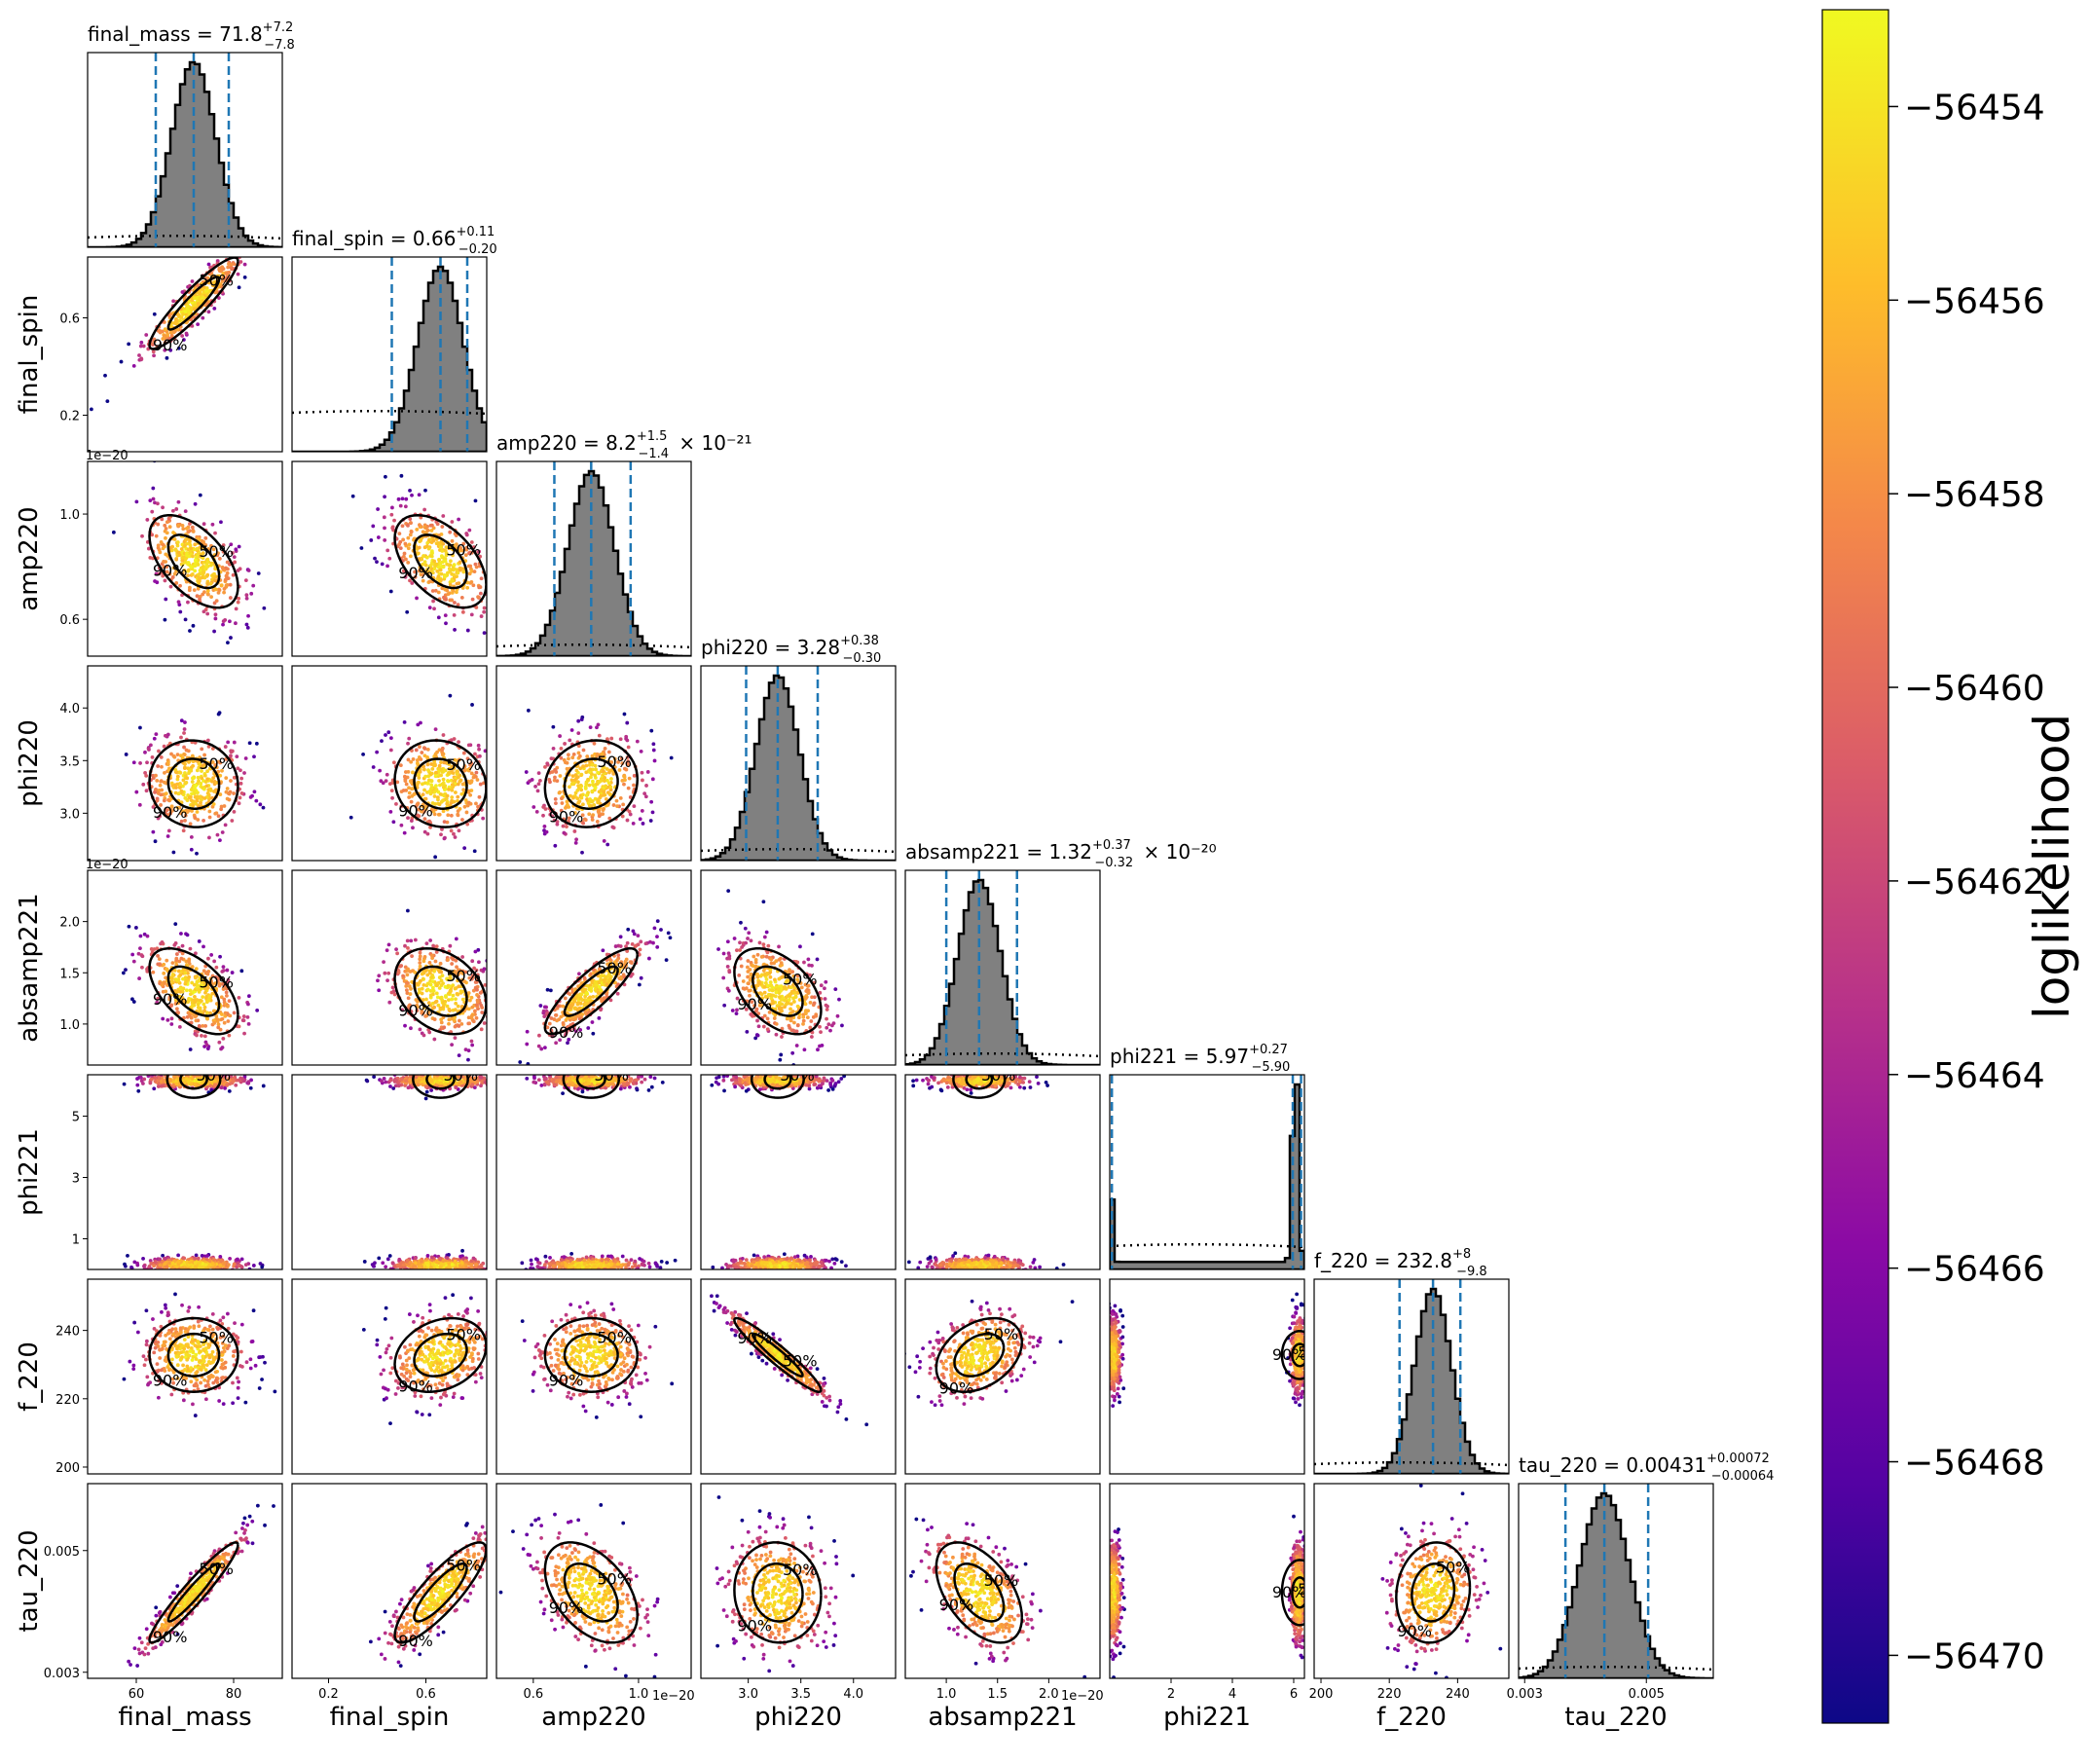 This screenshot has height=1764, width=2090. What do you see at coordinates (427, 1595) in the screenshot?
I see `scatter-tau_220-vs-final_spin: 90% 50%` at bounding box center [427, 1595].